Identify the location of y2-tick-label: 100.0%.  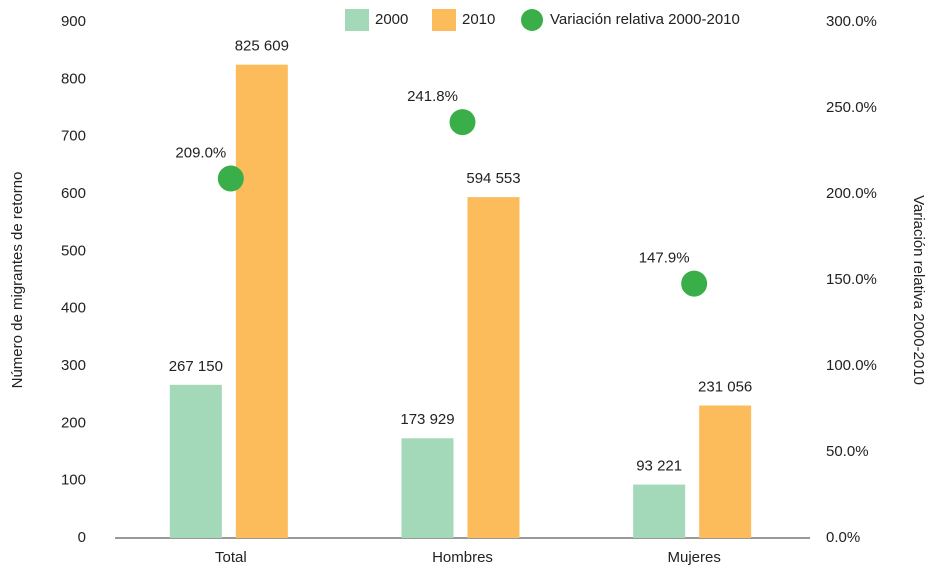
(851, 365).